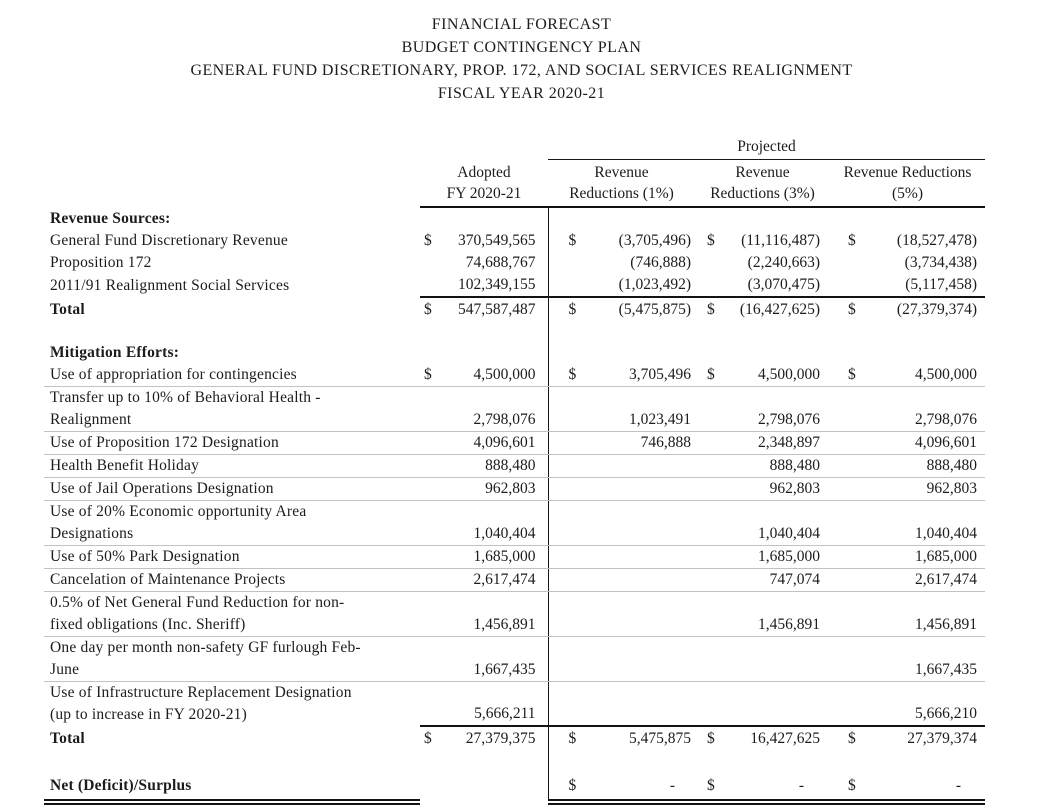  What do you see at coordinates (946, 419) in the screenshot?
I see `amount-value: 2,798,076` at bounding box center [946, 419].